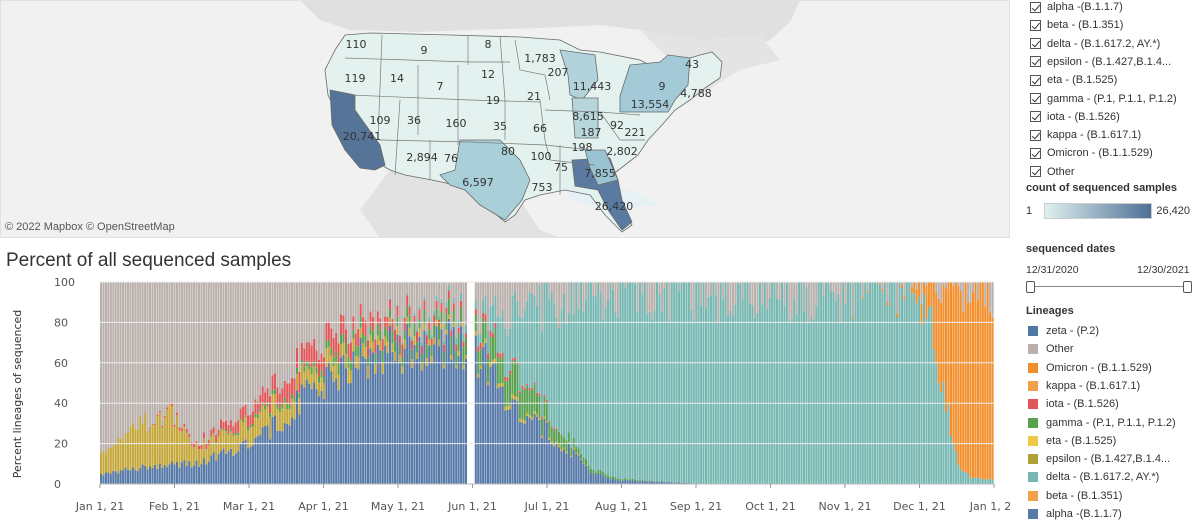 The width and height of the screenshot is (1200, 525). What do you see at coordinates (1187, 287) in the screenshot?
I see `date-slider-handle-end` at bounding box center [1187, 287].